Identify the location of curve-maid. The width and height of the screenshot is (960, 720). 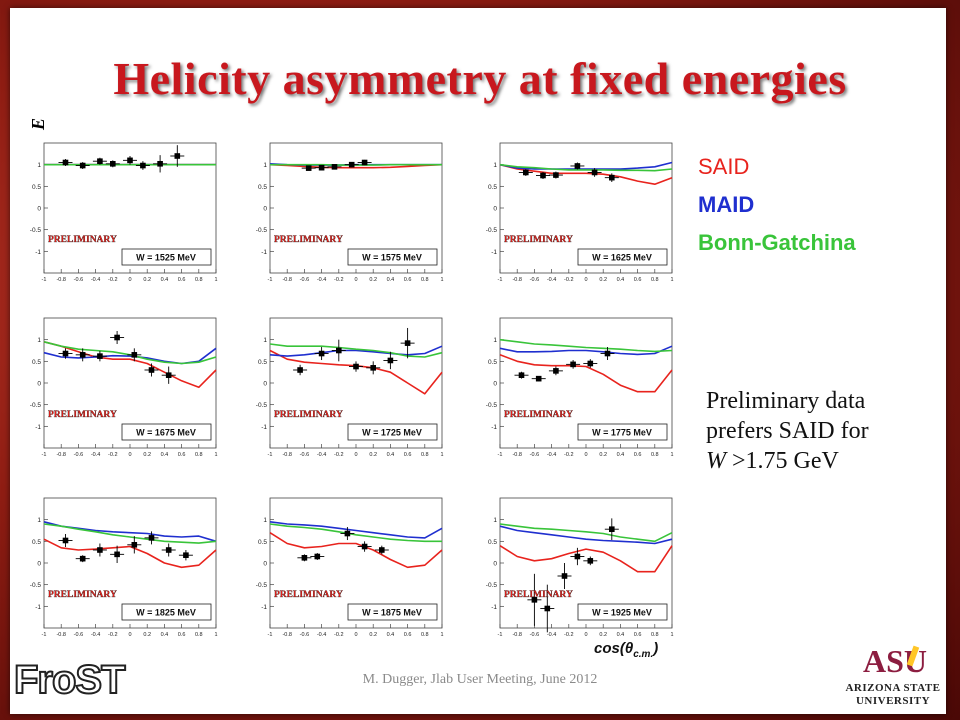
(586, 535).